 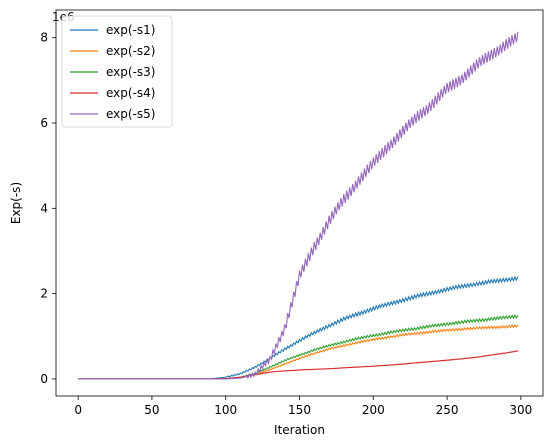 What do you see at coordinates (225, 410) in the screenshot?
I see `x-tick-label: 100` at bounding box center [225, 410].